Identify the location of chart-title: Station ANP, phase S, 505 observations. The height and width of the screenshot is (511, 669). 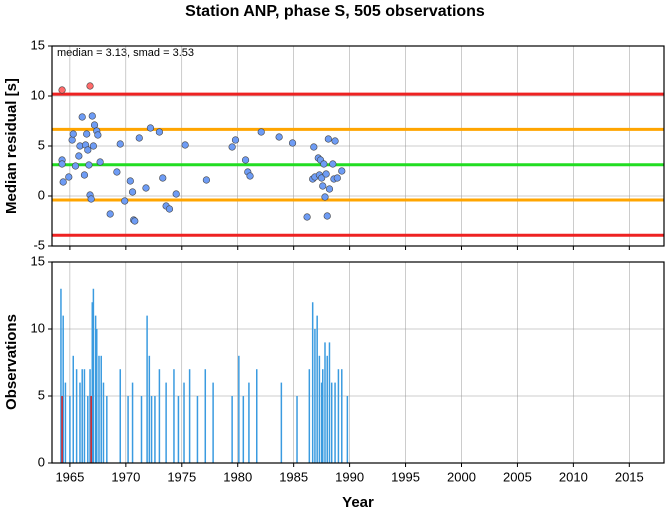
(335, 11).